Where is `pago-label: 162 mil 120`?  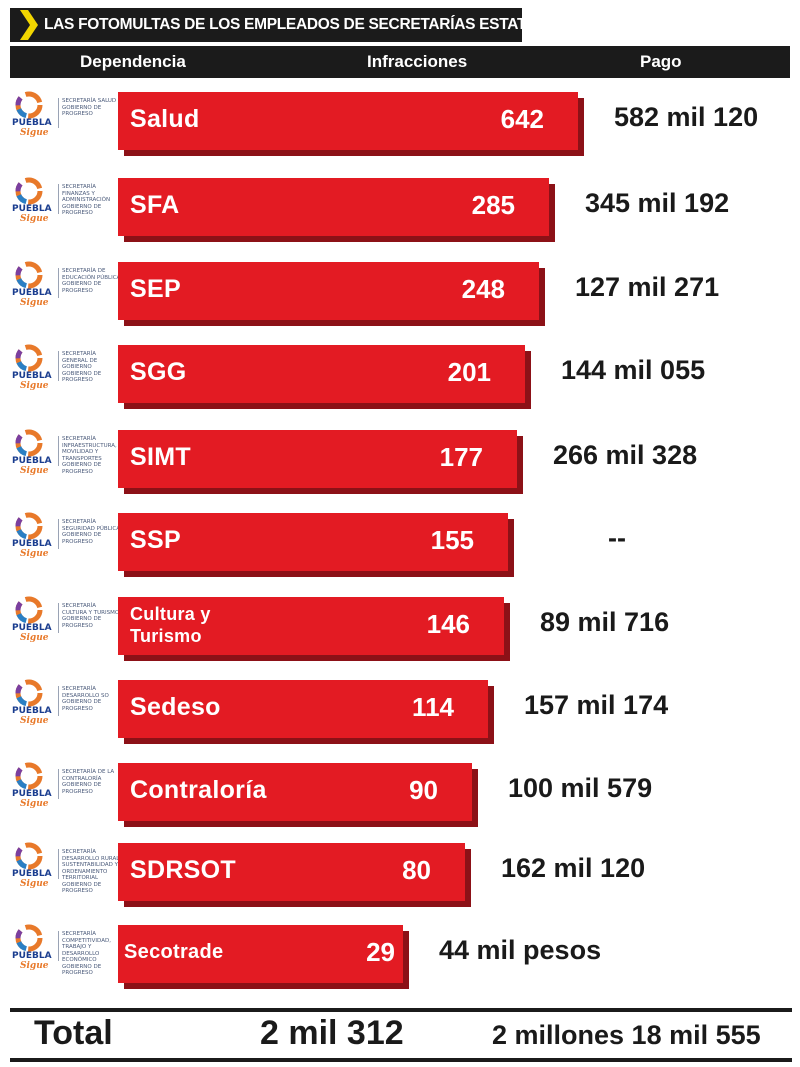
pago-label: 162 mil 120 is located at coordinates (573, 868).